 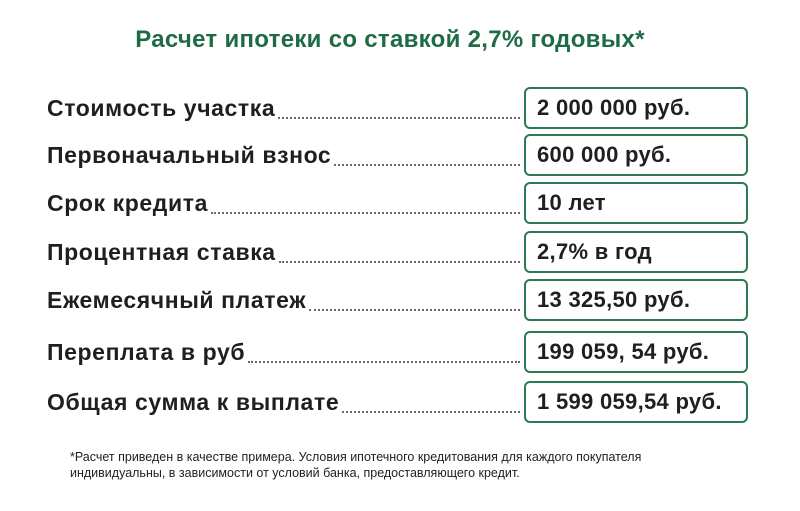 What do you see at coordinates (636, 352) in the screenshot?
I see `row-value: 199 059, 54 руб.` at bounding box center [636, 352].